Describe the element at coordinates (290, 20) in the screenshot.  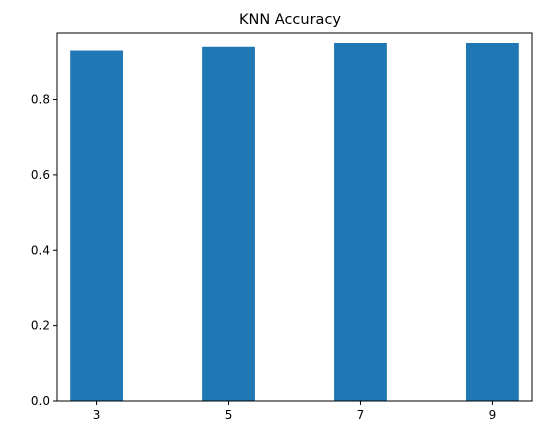
I see `chart-title: KNN Accuracy` at that location.